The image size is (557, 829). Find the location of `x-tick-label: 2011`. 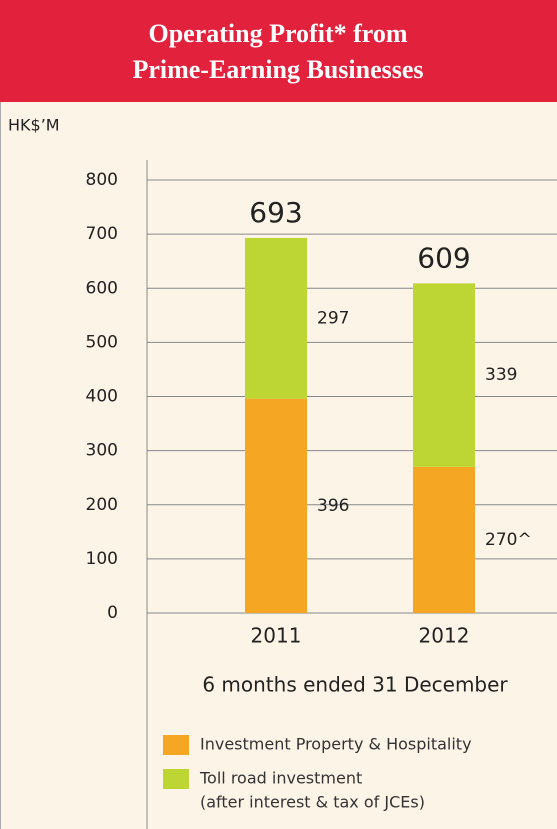

x-tick-label: 2011 is located at coordinates (276, 636).